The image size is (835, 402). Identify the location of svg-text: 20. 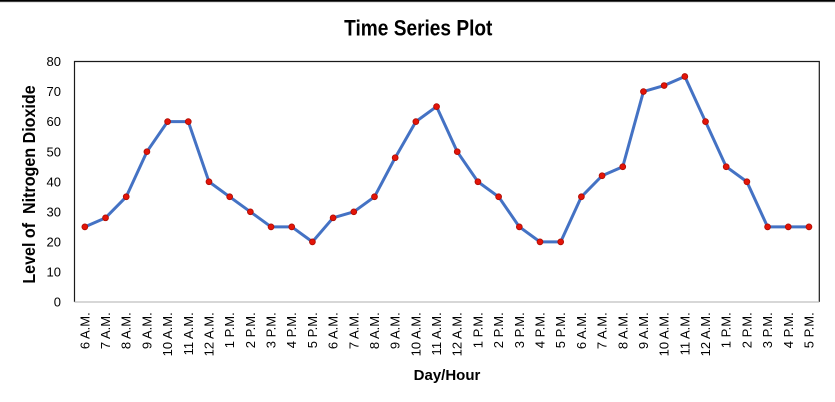
(54, 241).